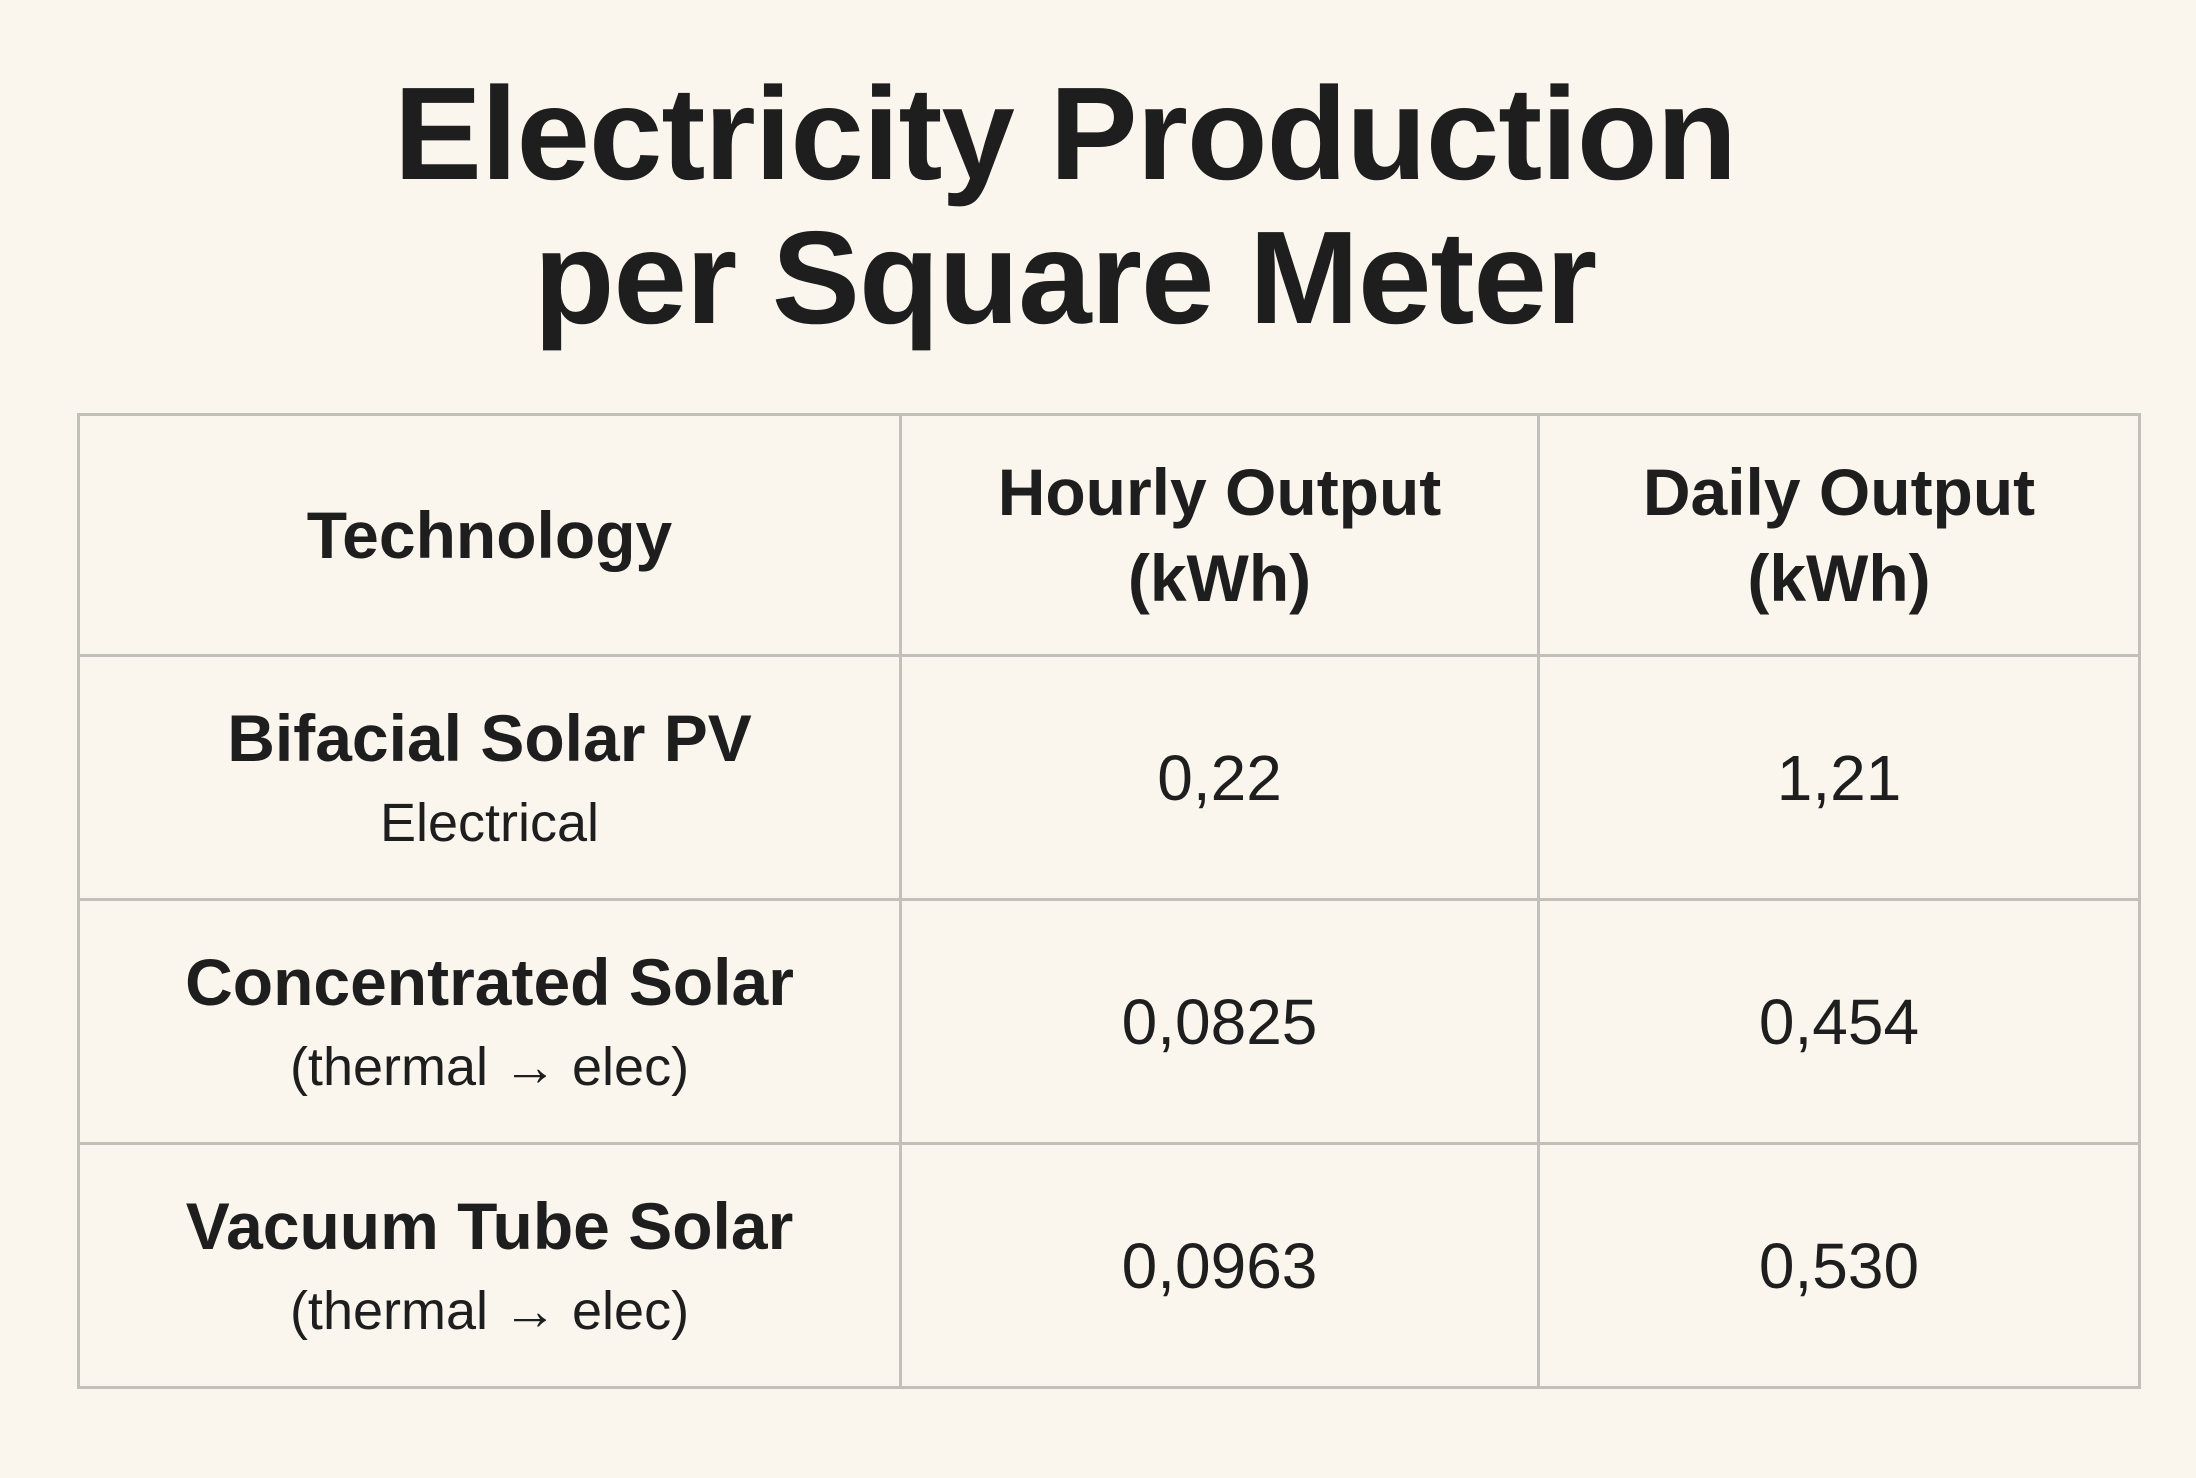 The height and width of the screenshot is (1478, 2196). What do you see at coordinates (1065, 277) in the screenshot?
I see `title-line: per Square Meter` at bounding box center [1065, 277].